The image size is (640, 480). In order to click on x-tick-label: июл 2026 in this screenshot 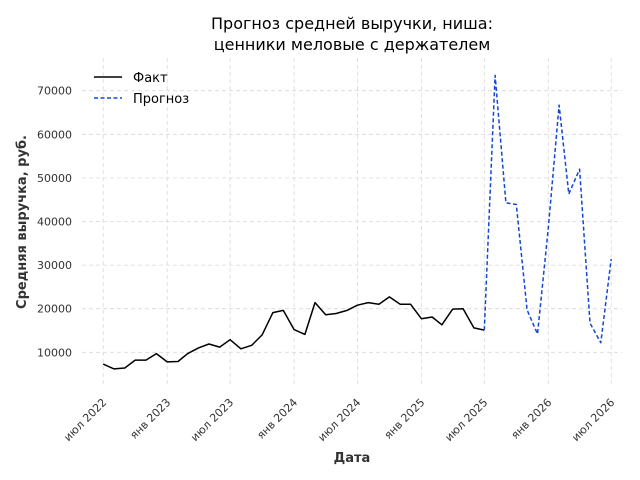, I will do `click(593, 420)`.